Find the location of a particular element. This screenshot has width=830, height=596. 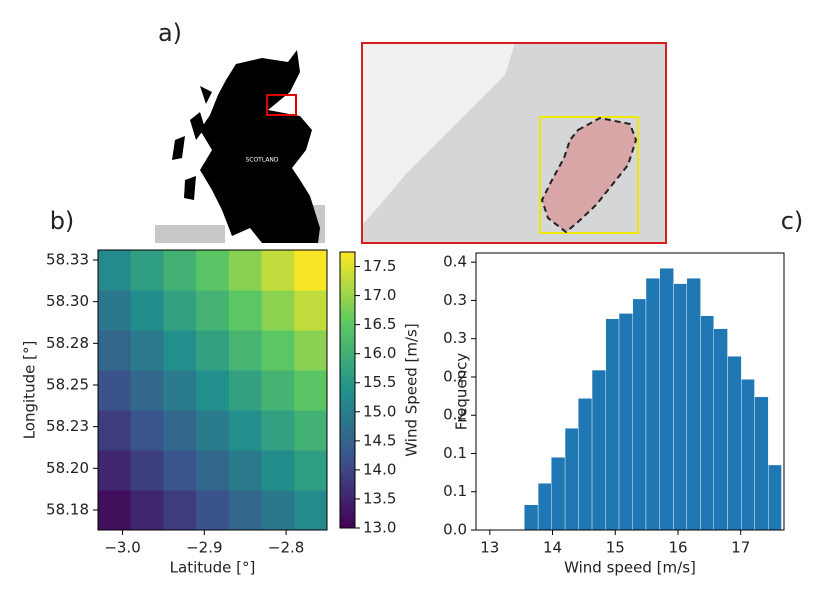

detail-map is located at coordinates (514, 143).